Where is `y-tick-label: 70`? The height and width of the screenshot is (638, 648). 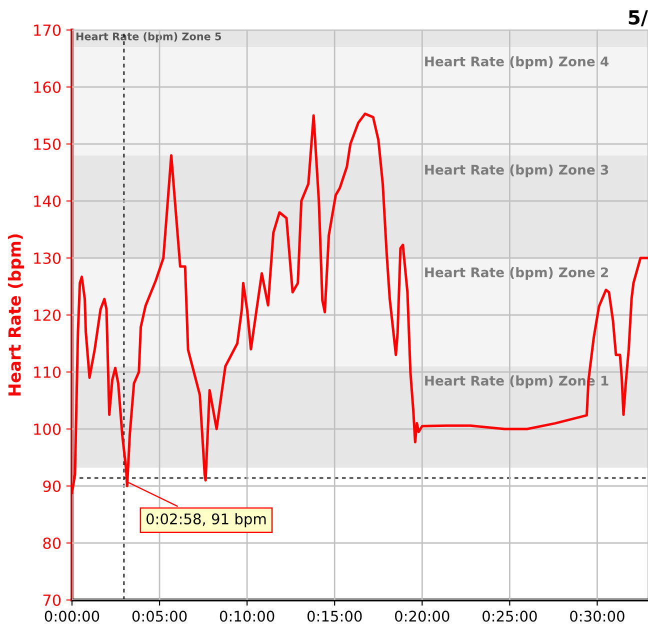 y-tick-label: 70 is located at coordinates (52, 600).